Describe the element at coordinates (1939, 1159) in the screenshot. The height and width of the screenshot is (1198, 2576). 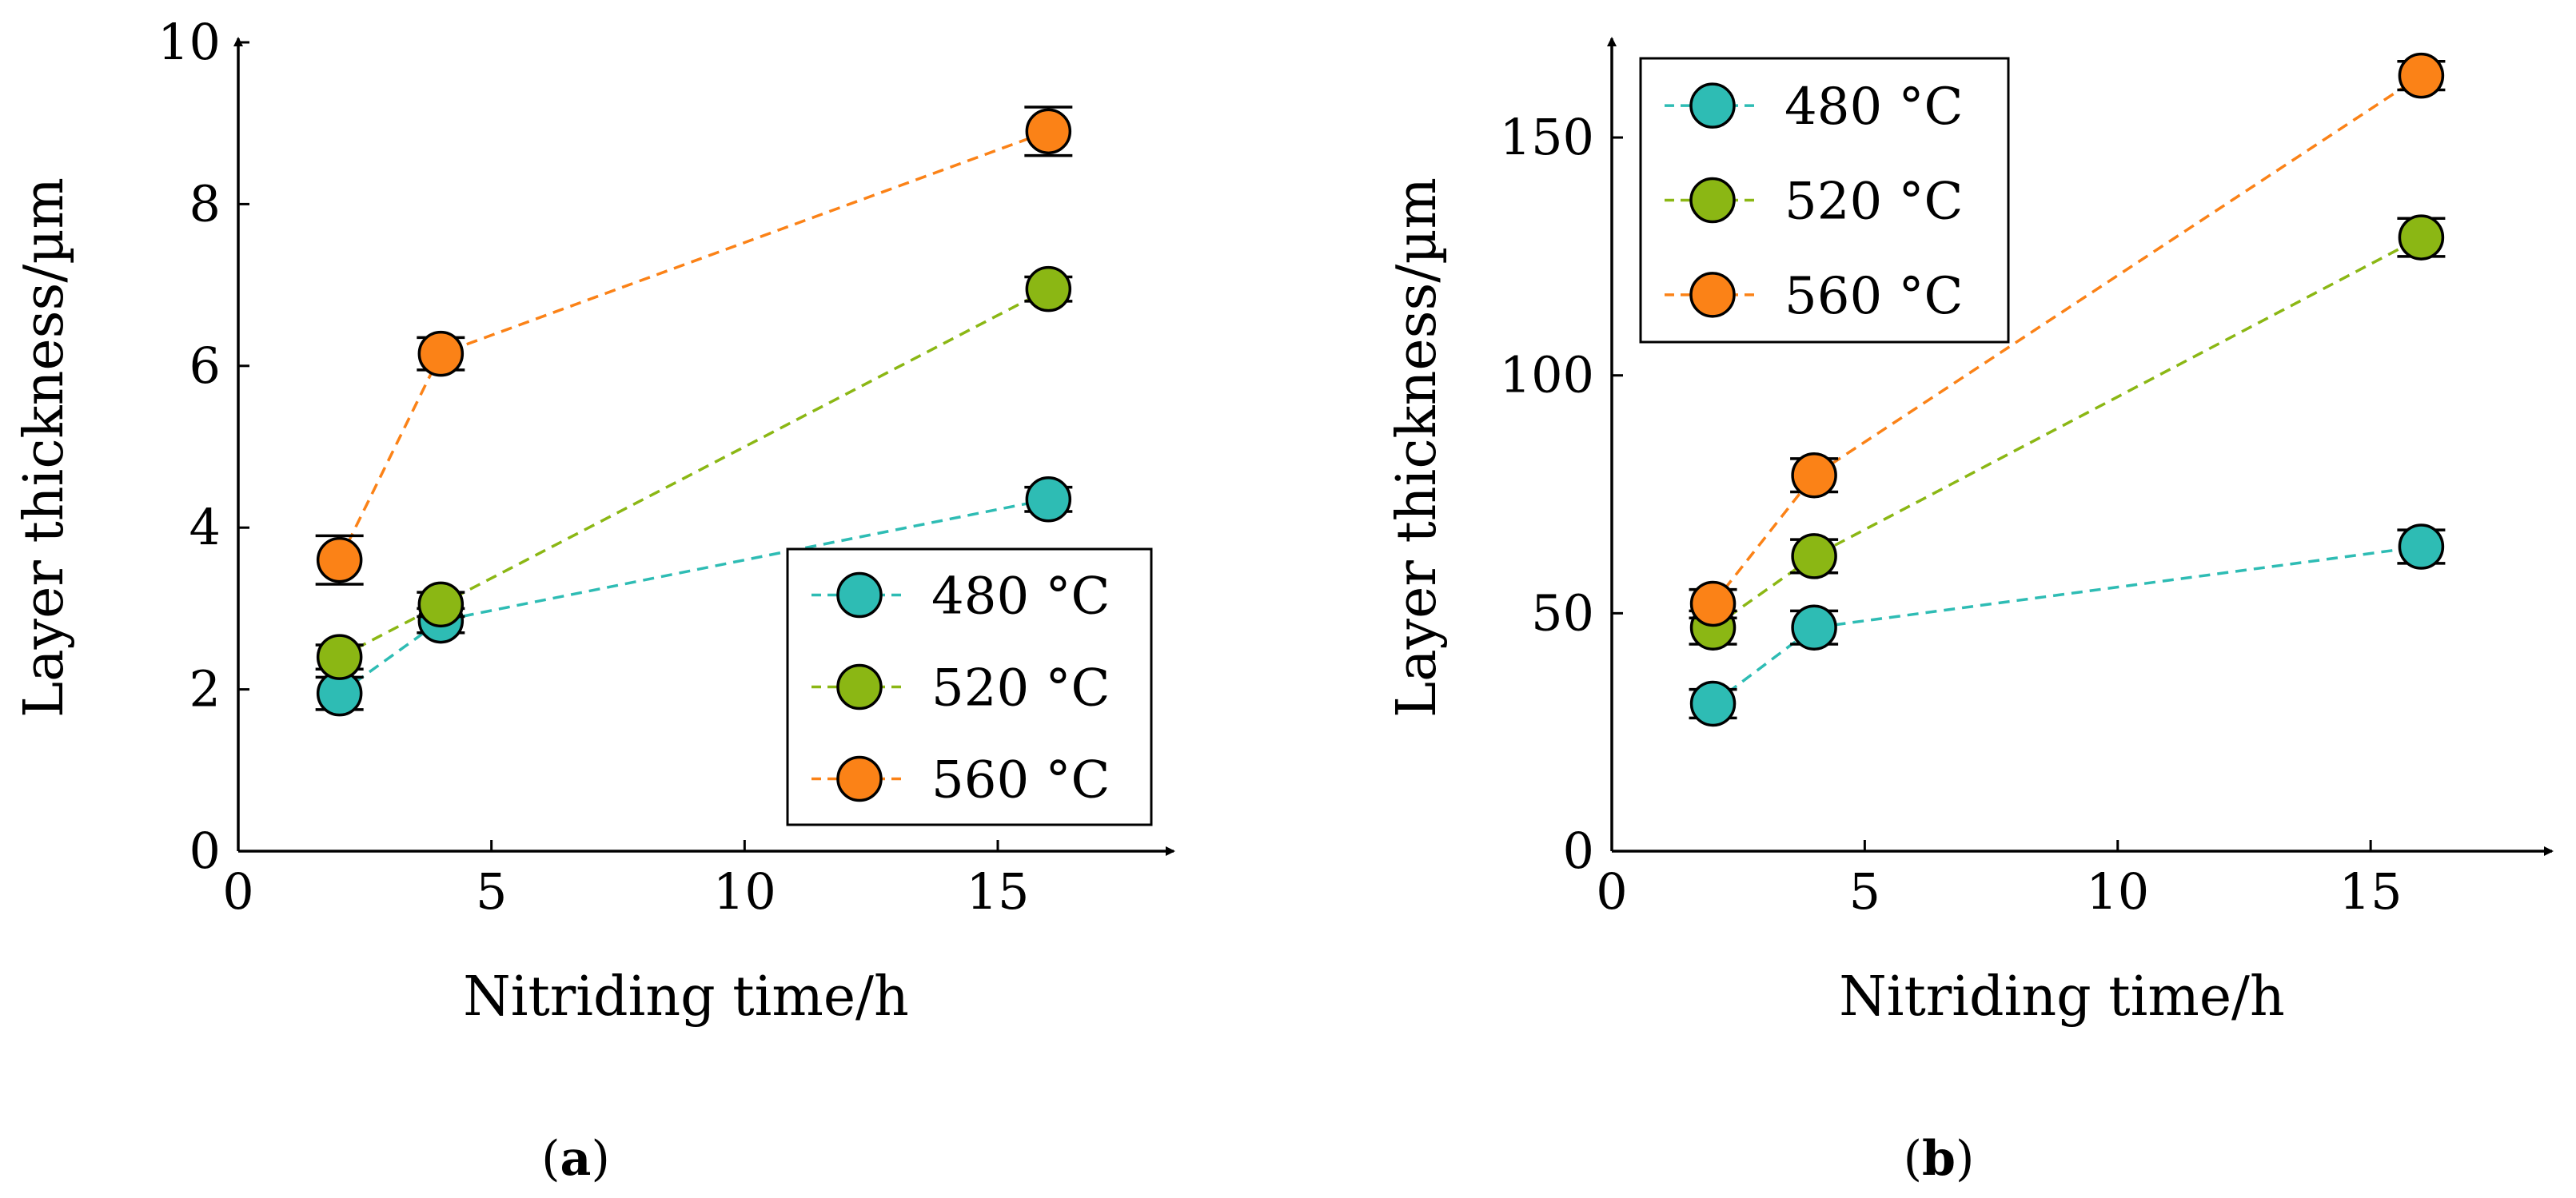
I see `caption-b: (b)` at that location.